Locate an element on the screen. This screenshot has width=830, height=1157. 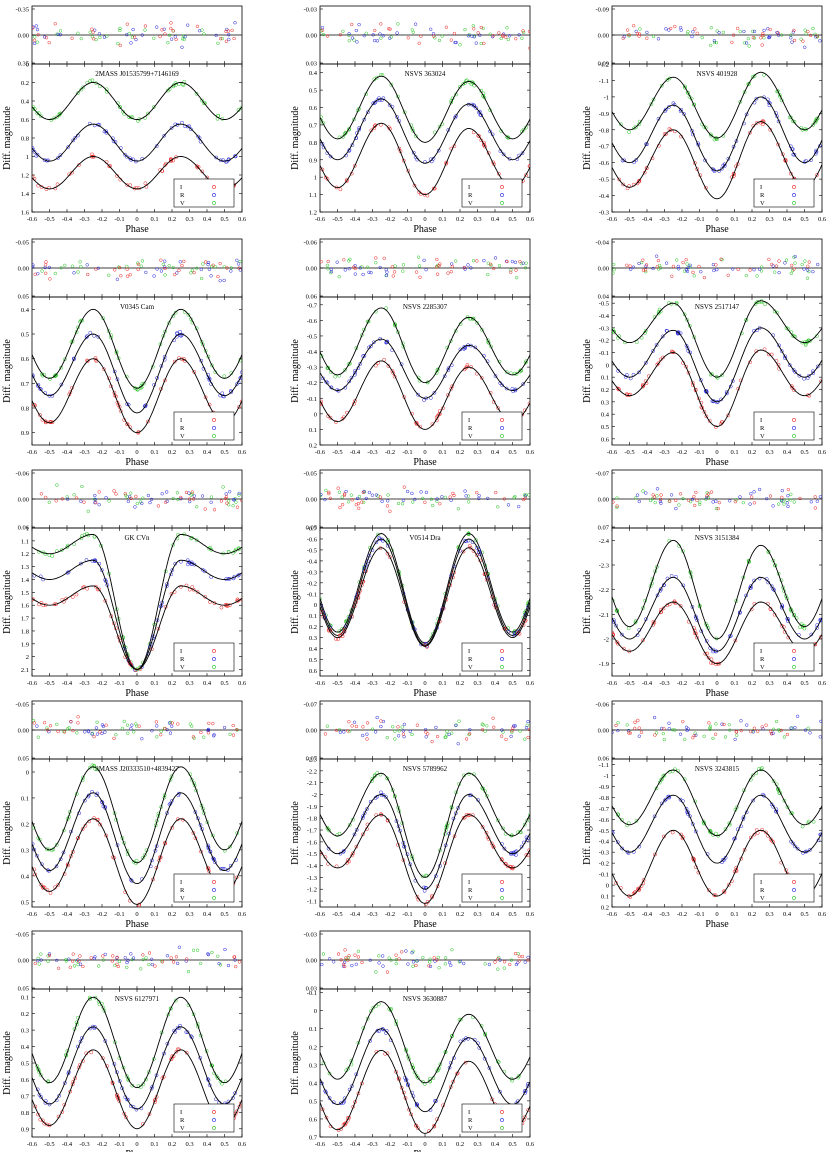
x-tick-label: 0.4 is located at coordinates (207, 683).